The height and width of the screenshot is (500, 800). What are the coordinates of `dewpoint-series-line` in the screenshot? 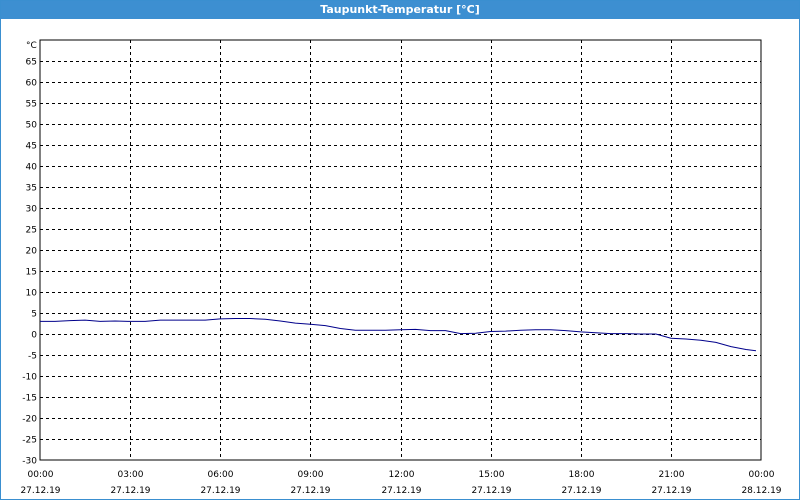 It's located at (398, 335).